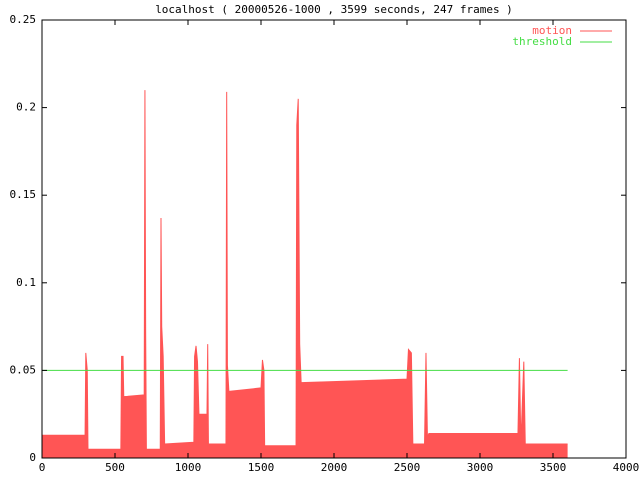 Image resolution: width=640 pixels, height=480 pixels. I want to click on y-tick-label: 0, so click(32, 457).